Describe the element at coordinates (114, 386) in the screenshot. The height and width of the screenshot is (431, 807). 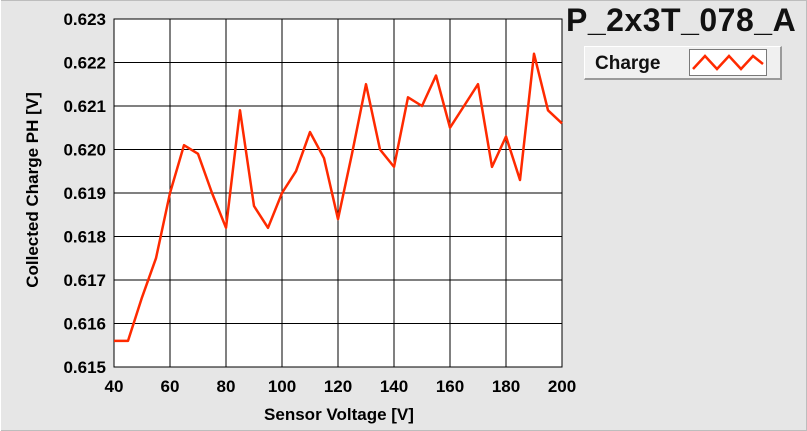
I see `x-tick-label: 40` at that location.